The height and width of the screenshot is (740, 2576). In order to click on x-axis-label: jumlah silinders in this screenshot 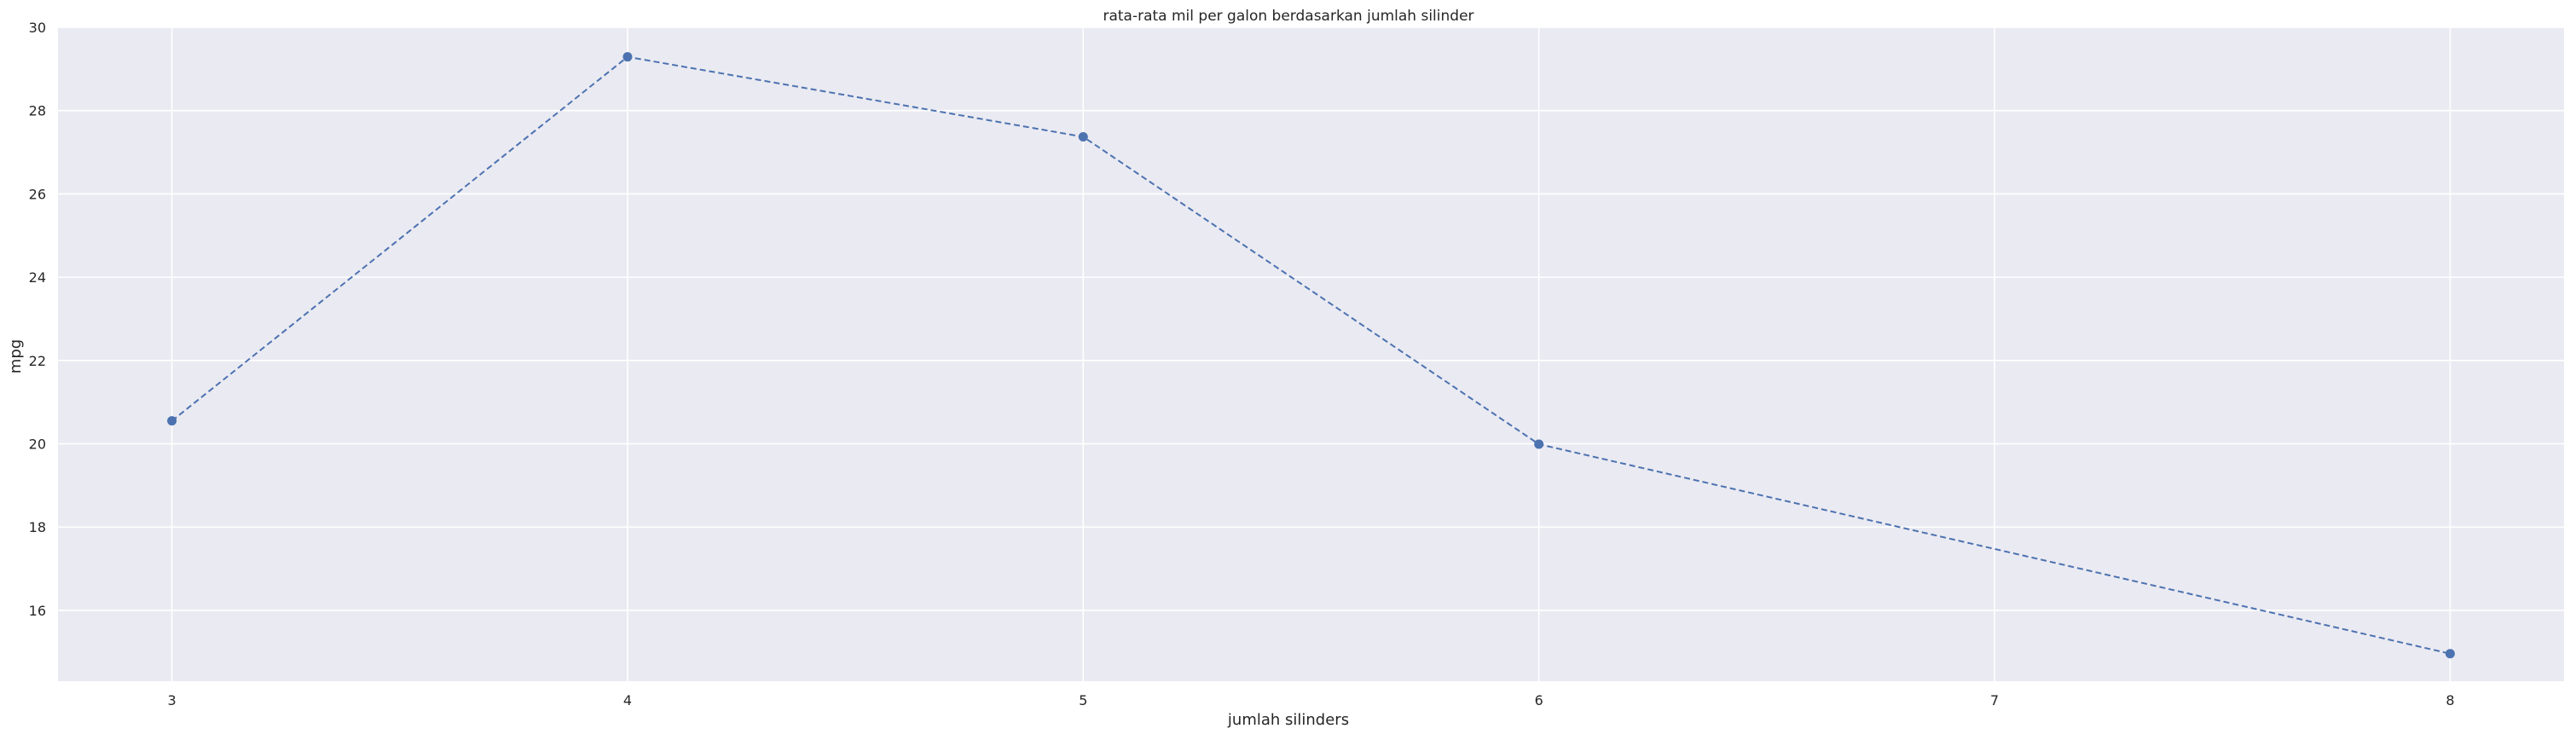, I will do `click(1288, 720)`.